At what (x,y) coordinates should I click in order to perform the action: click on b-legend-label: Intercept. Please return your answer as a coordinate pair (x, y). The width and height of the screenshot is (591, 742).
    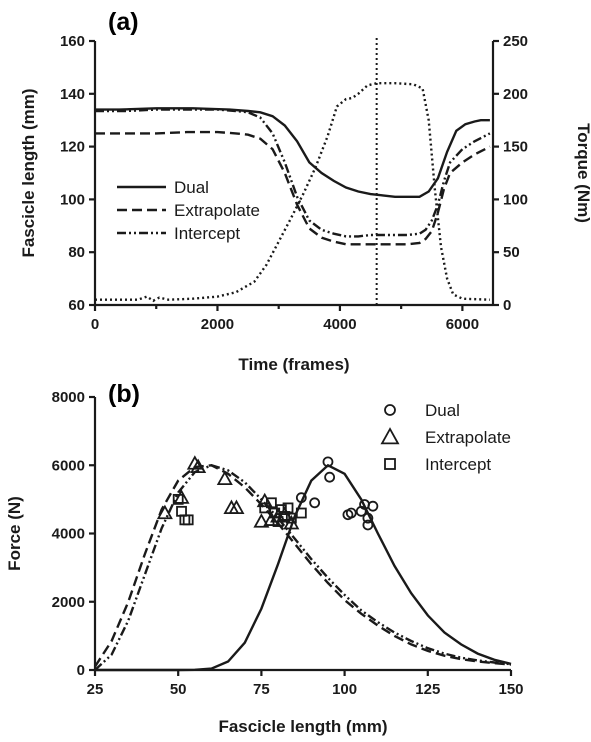
    Looking at the image, I should click on (458, 464).